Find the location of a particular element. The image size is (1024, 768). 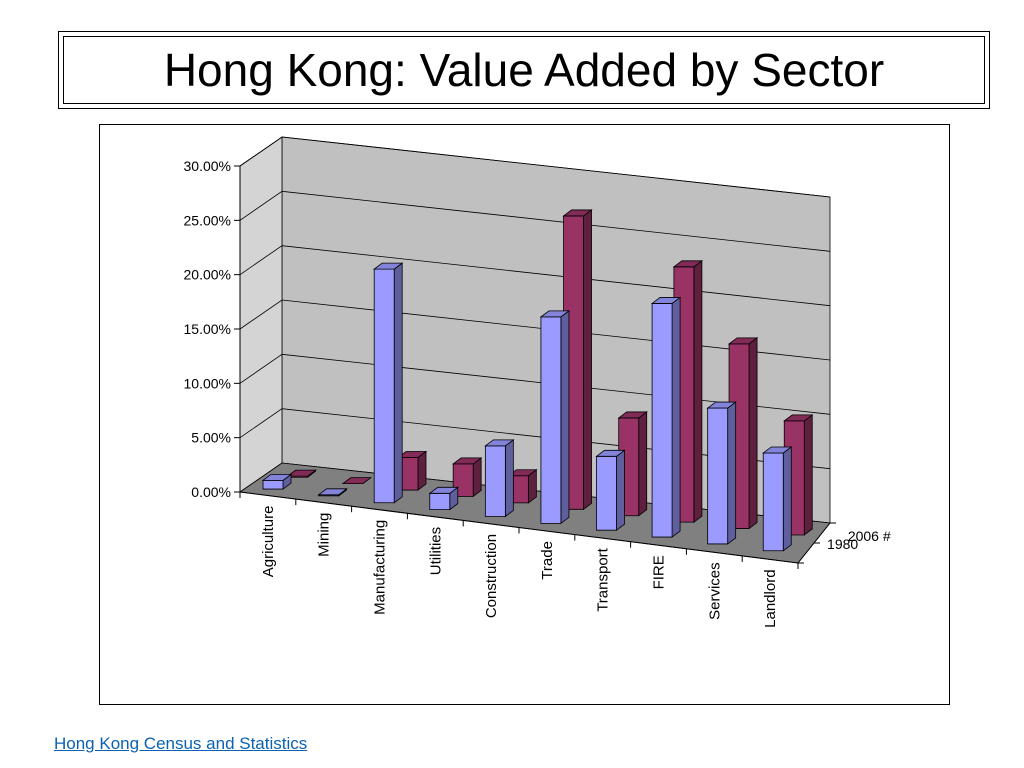

title-inner-border: Hong Kong: Value Added by Sector is located at coordinates (524, 70).